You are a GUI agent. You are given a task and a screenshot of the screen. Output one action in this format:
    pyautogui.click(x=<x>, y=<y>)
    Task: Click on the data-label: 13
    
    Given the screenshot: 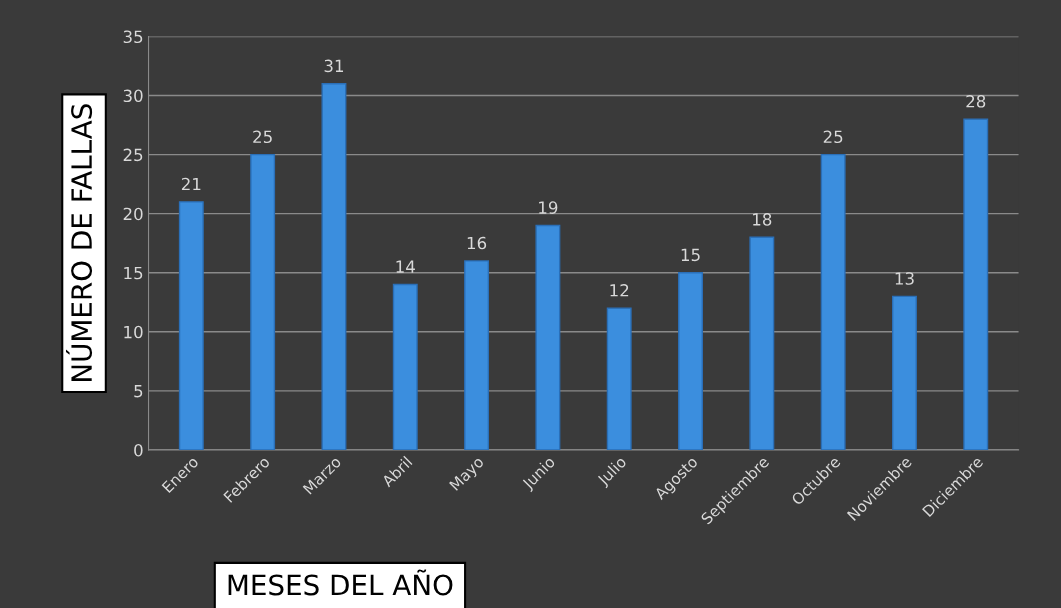 What is the action you would take?
    pyautogui.click(x=904, y=278)
    